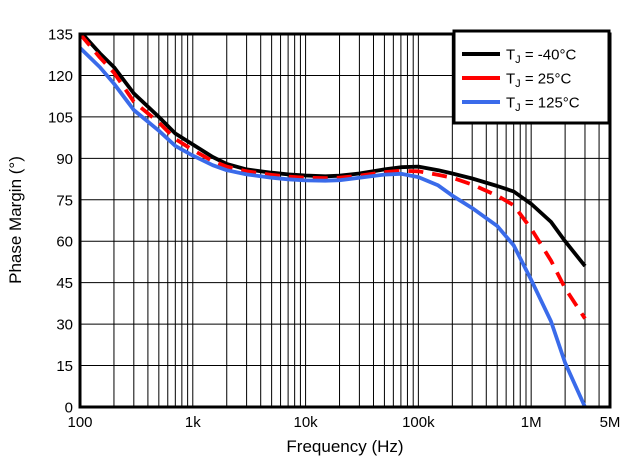 The height and width of the screenshot is (475, 632). I want to click on x-tick-label: 100, so click(79, 422).